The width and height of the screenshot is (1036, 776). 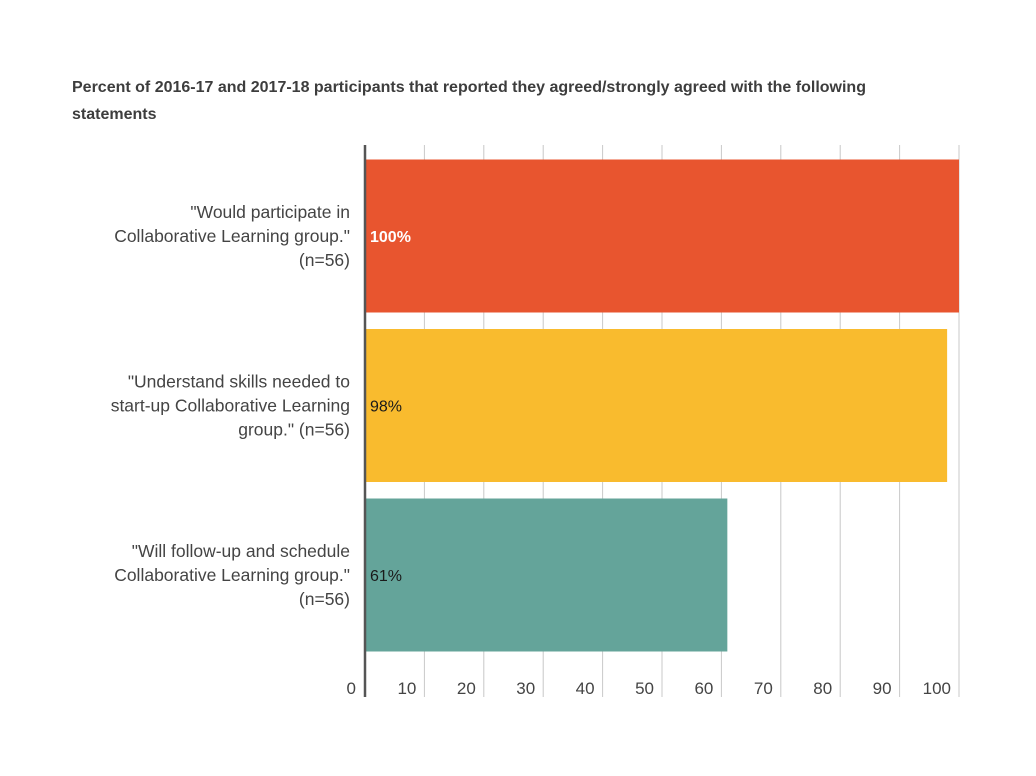 What do you see at coordinates (270, 212) in the screenshot?
I see `category-label-line: "Would participate in` at bounding box center [270, 212].